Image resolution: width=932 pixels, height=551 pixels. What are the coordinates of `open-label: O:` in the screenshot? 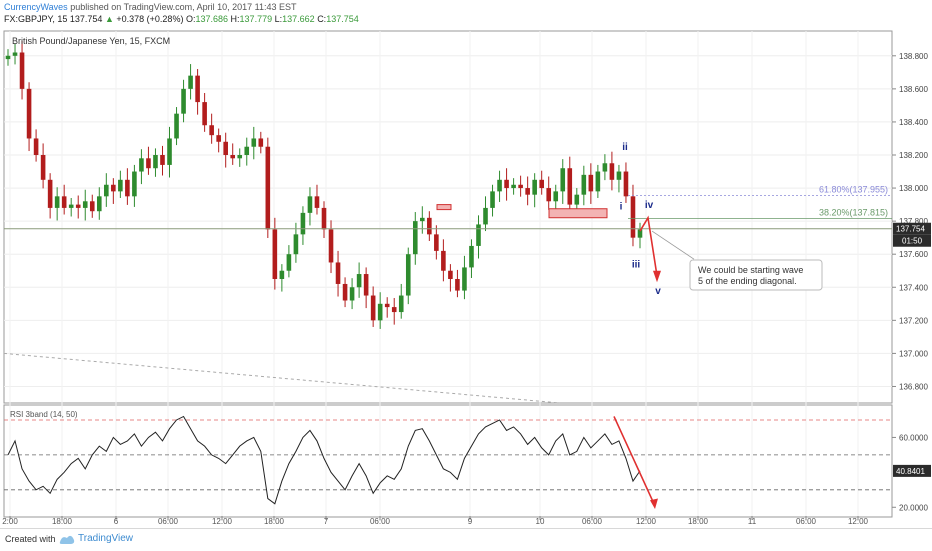 It's located at (190, 19).